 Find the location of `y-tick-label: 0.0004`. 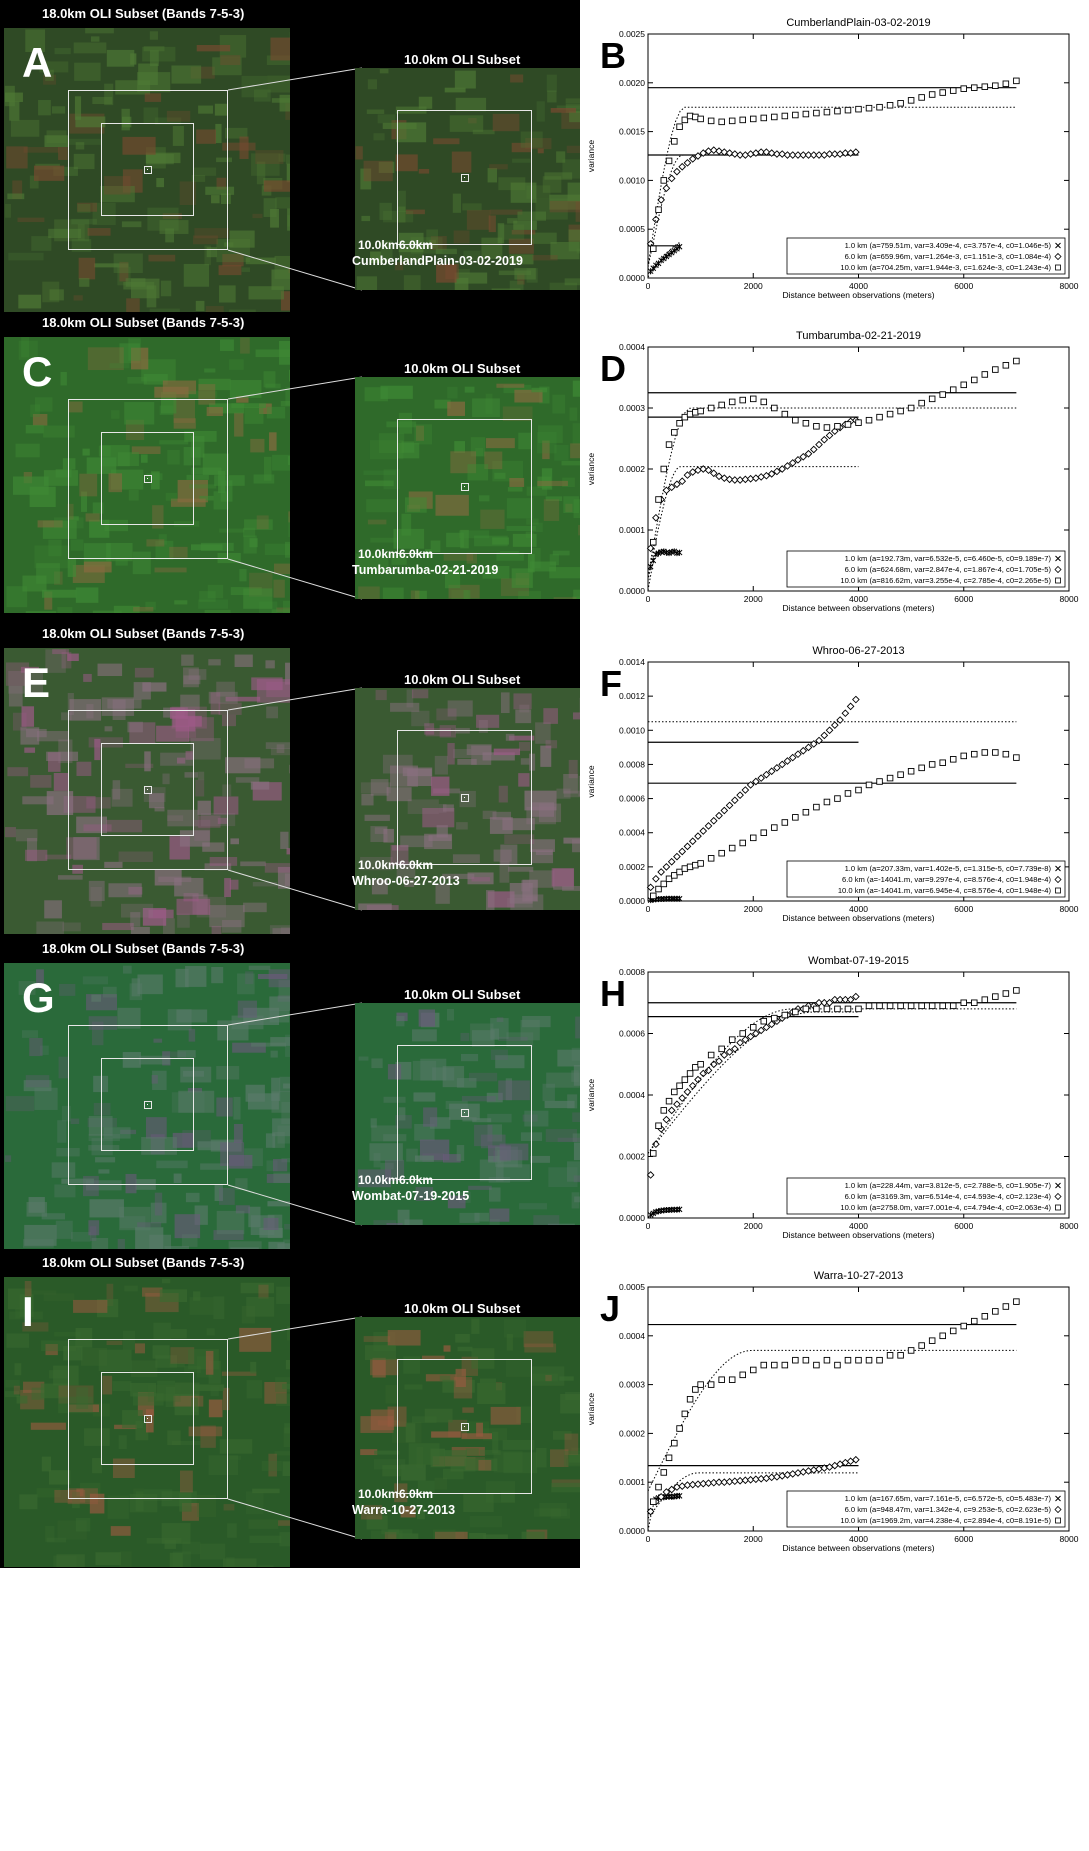

y-tick-label: 0.0004 is located at coordinates (632, 833).